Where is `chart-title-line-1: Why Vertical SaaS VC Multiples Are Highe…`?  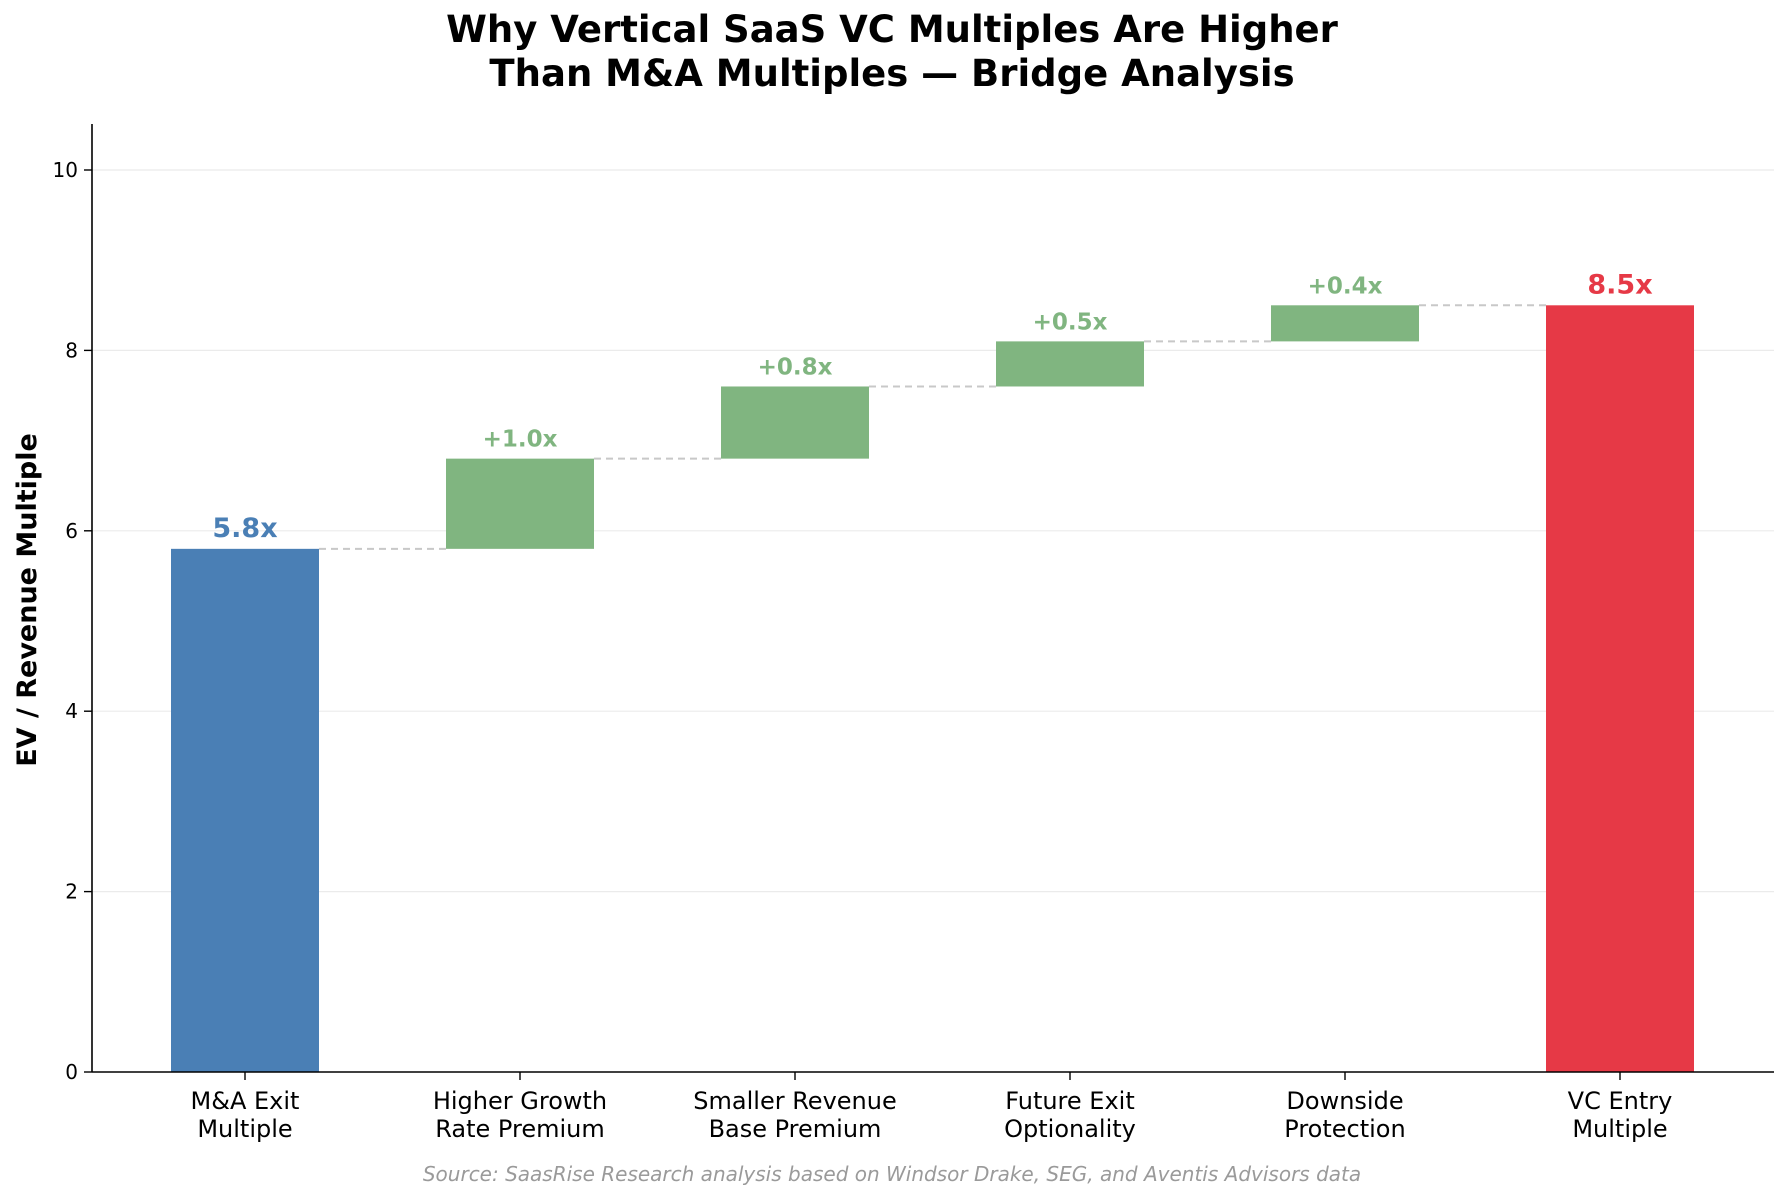 chart-title-line-1: Why Vertical SaaS VC Multiples Are Highe… is located at coordinates (892, 29).